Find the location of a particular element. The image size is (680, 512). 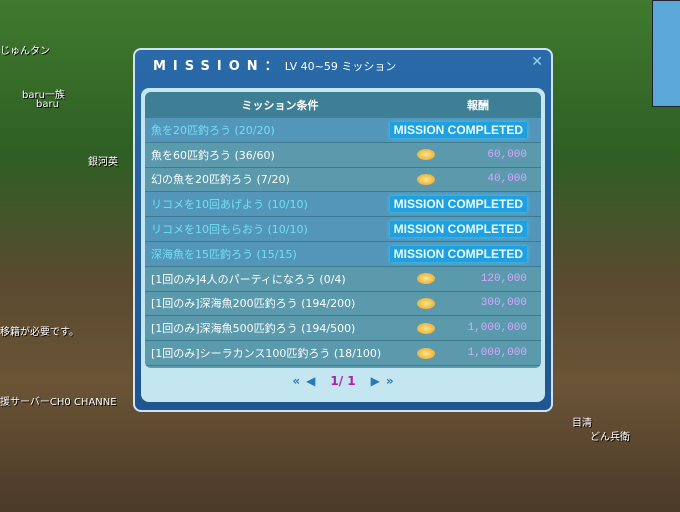

mission-condition: 魚を20匹釣ろう (20/20) is located at coordinates (213, 130).